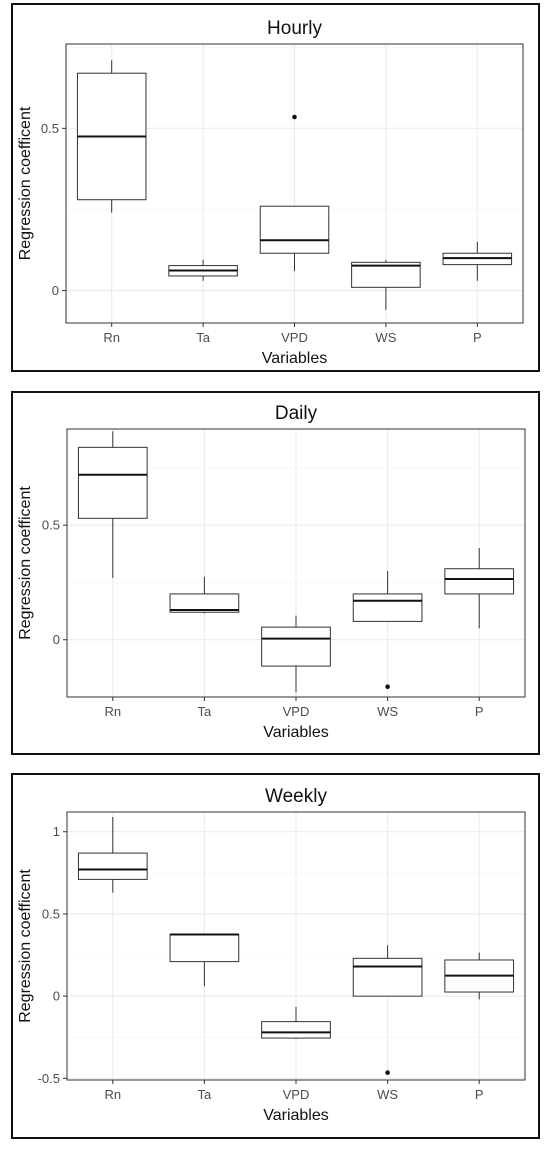 The image size is (550, 1150). I want to click on y-tick-label: -0.5, so click(49, 1078).